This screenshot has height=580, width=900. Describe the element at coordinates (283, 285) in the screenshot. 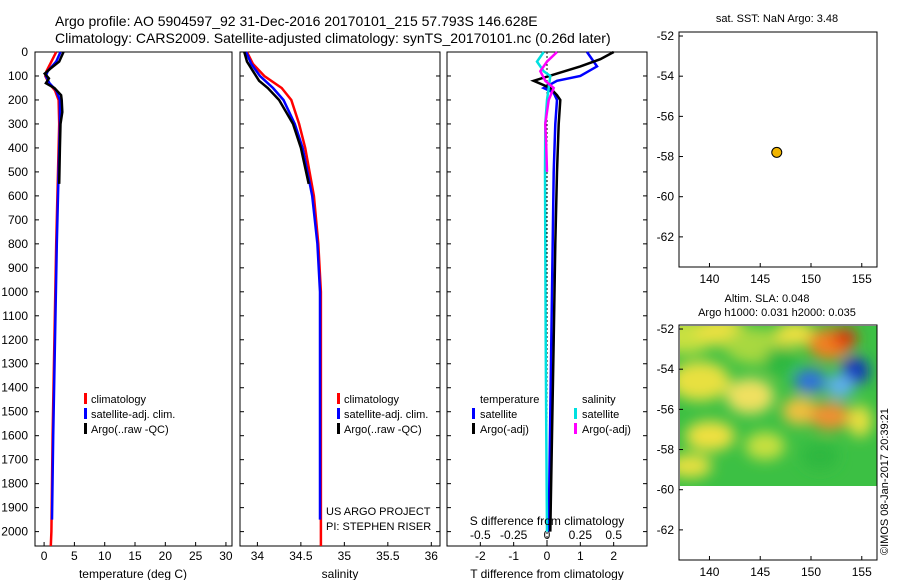

I see `series-line-satellite-adj` at that location.